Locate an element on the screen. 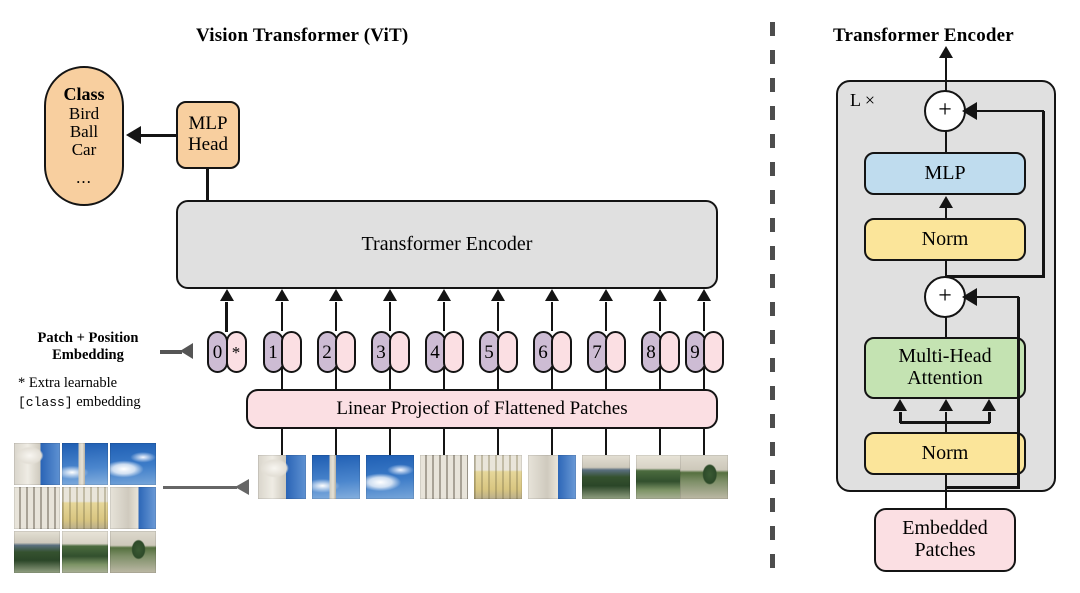 The width and height of the screenshot is (1080, 593). class-item-0: Bird is located at coordinates (84, 113).